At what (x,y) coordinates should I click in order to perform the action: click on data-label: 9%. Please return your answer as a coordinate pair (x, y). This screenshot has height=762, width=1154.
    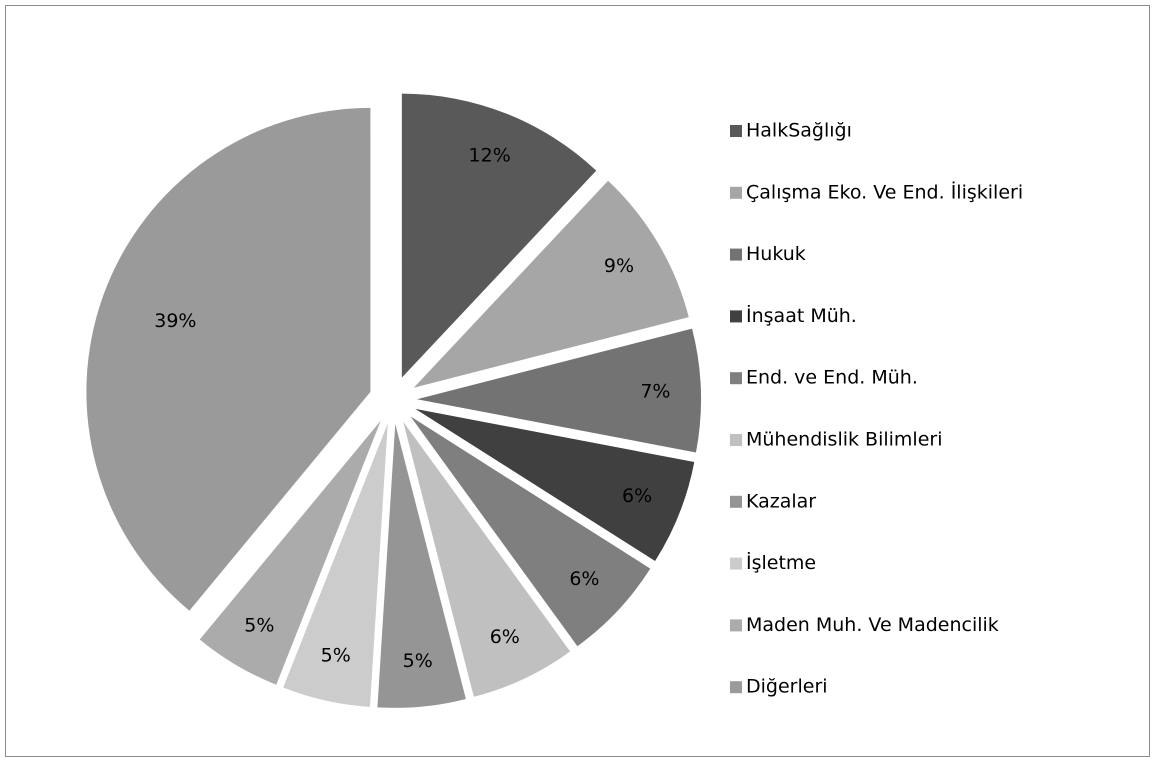
    Looking at the image, I should click on (619, 266).